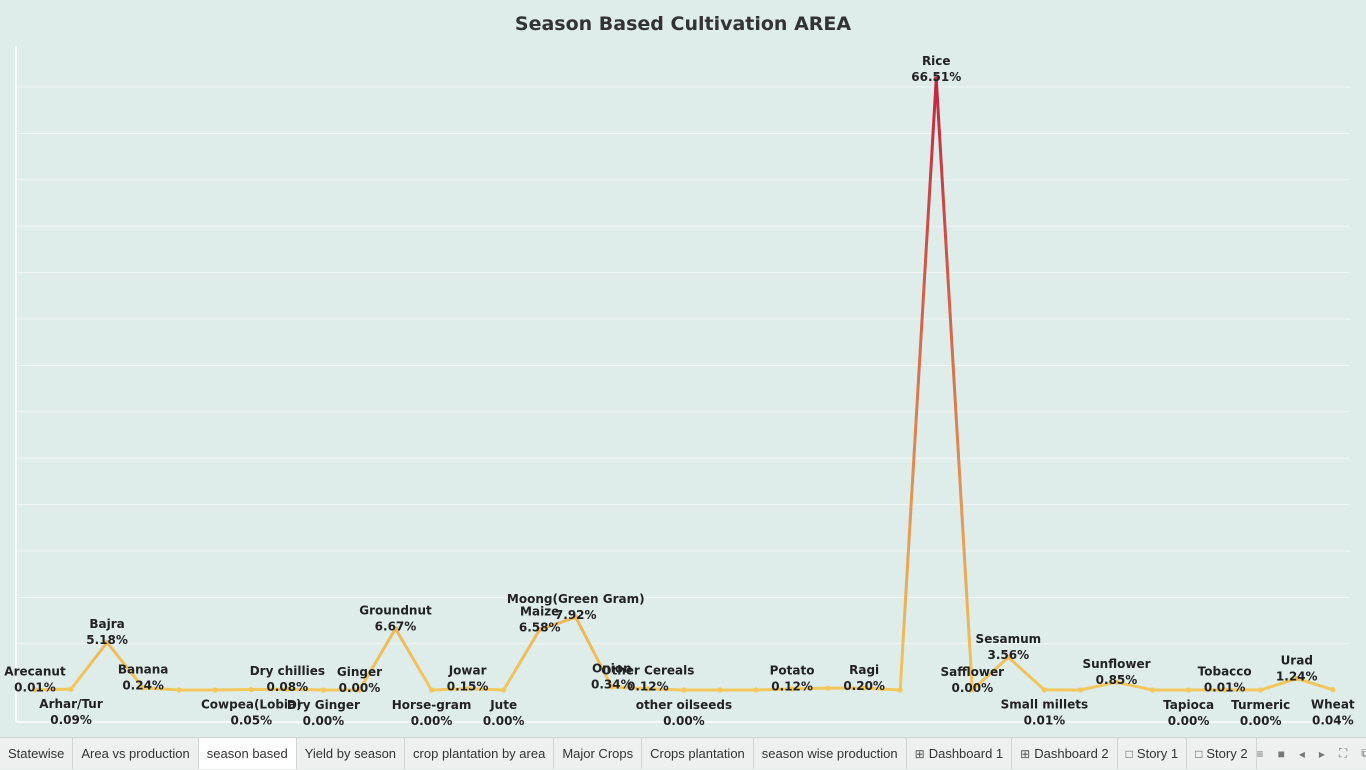 The image size is (1366, 770). I want to click on data-label-name: Arhar/Tur, so click(71, 704).